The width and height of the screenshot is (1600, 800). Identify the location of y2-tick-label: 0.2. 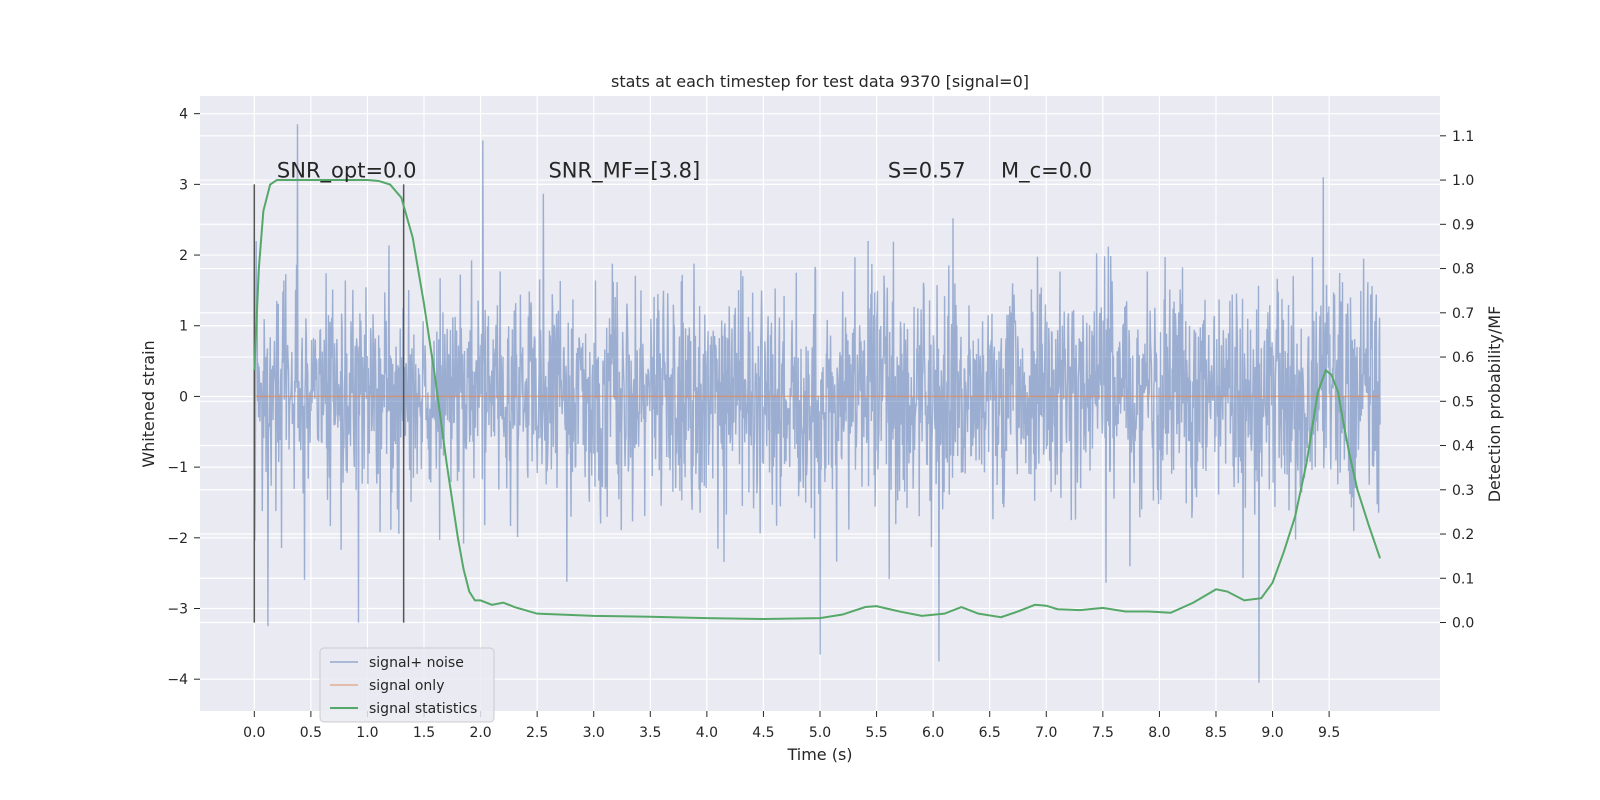
(1463, 535).